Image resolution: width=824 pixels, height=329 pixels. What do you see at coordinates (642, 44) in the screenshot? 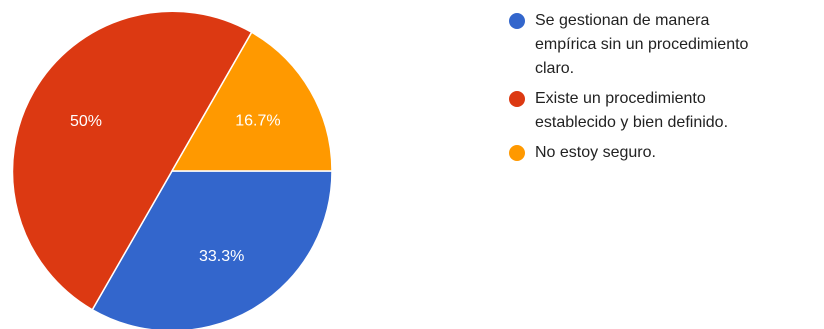
I see `legend-label-0-line-1: empírica sin un procedimiento` at bounding box center [642, 44].